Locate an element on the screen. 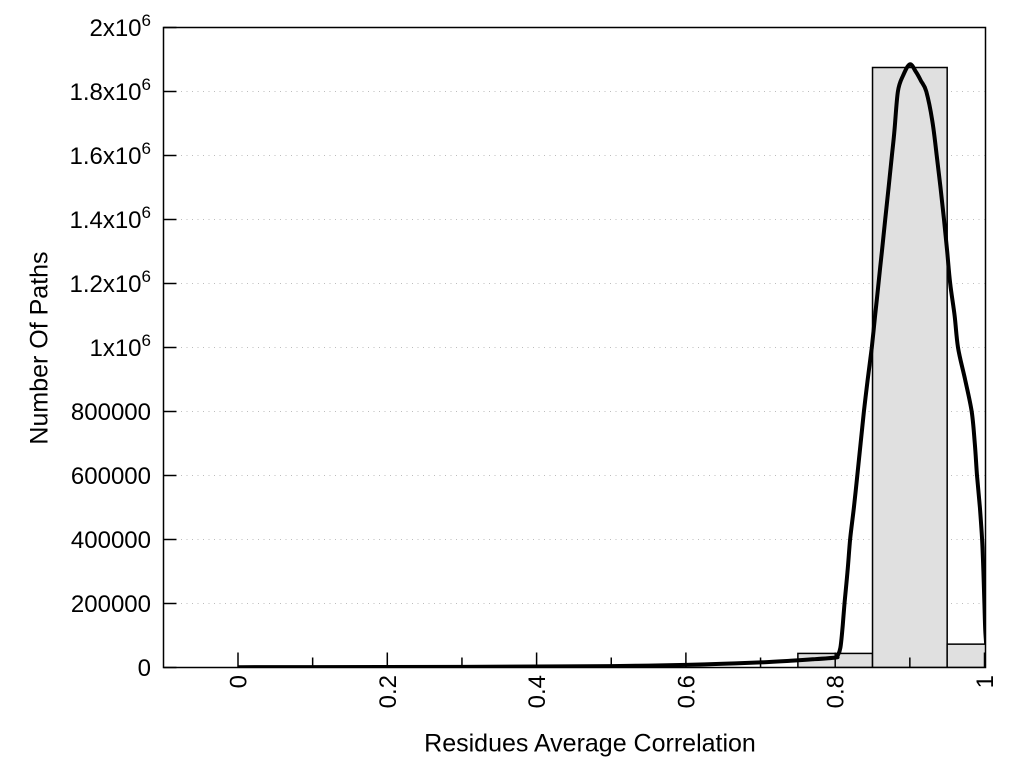 The width and height of the screenshot is (1024, 768). x-axis-title: Residues Average Correlation is located at coordinates (590, 743).